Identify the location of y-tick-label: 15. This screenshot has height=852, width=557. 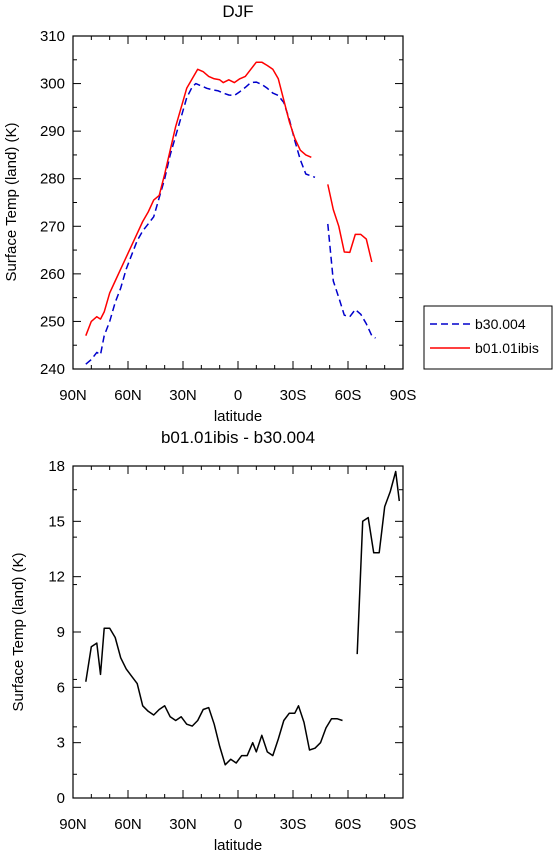
(56, 521).